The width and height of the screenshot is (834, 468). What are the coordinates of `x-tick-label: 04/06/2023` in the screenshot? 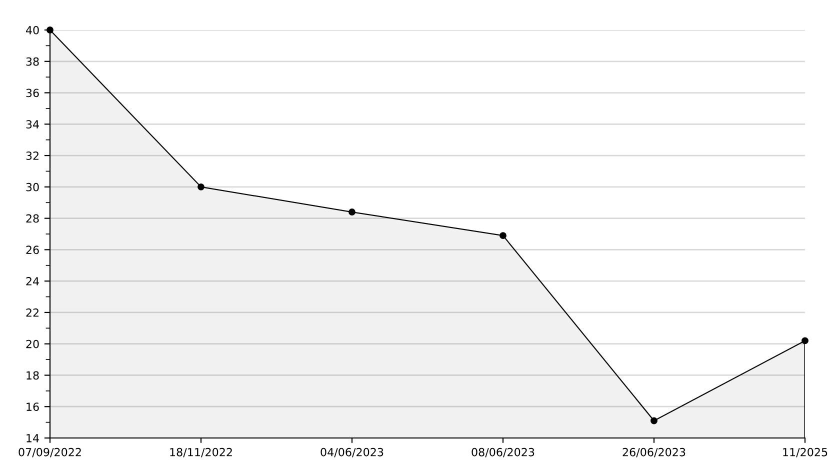 It's located at (352, 453).